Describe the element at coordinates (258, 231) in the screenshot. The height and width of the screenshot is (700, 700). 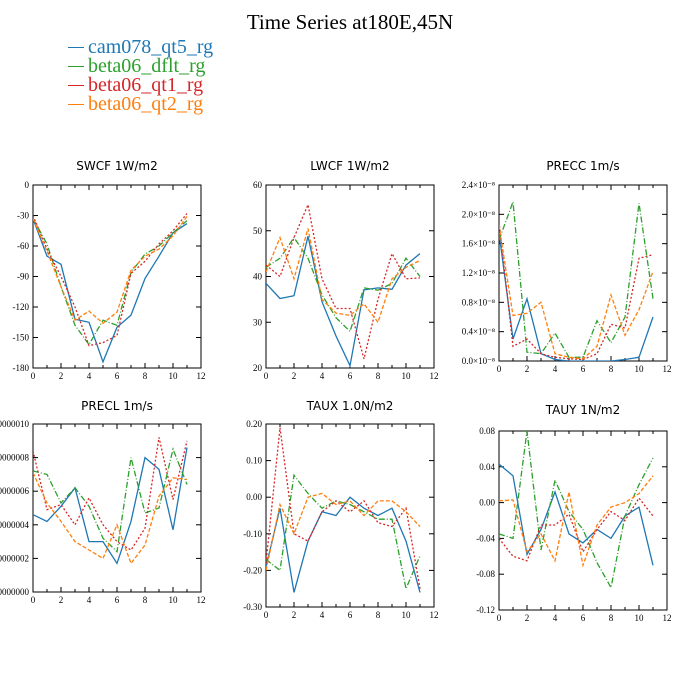
I see `y-tick-label: 50` at that location.